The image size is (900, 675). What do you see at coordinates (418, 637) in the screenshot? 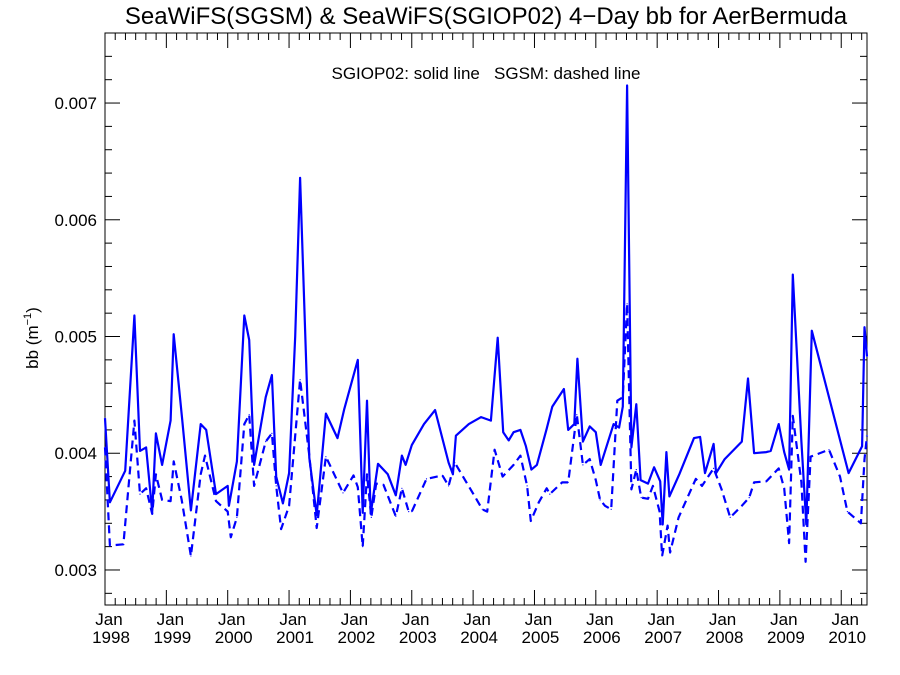
I see `x-tick-year-label: 2003` at bounding box center [418, 637].